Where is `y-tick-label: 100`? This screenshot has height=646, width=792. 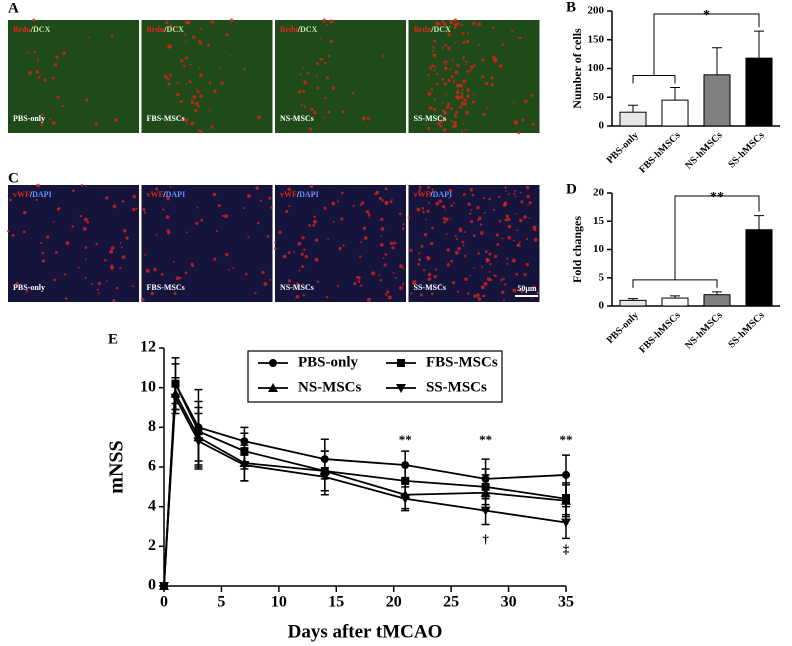 y-tick-label: 100 is located at coordinates (596, 68).